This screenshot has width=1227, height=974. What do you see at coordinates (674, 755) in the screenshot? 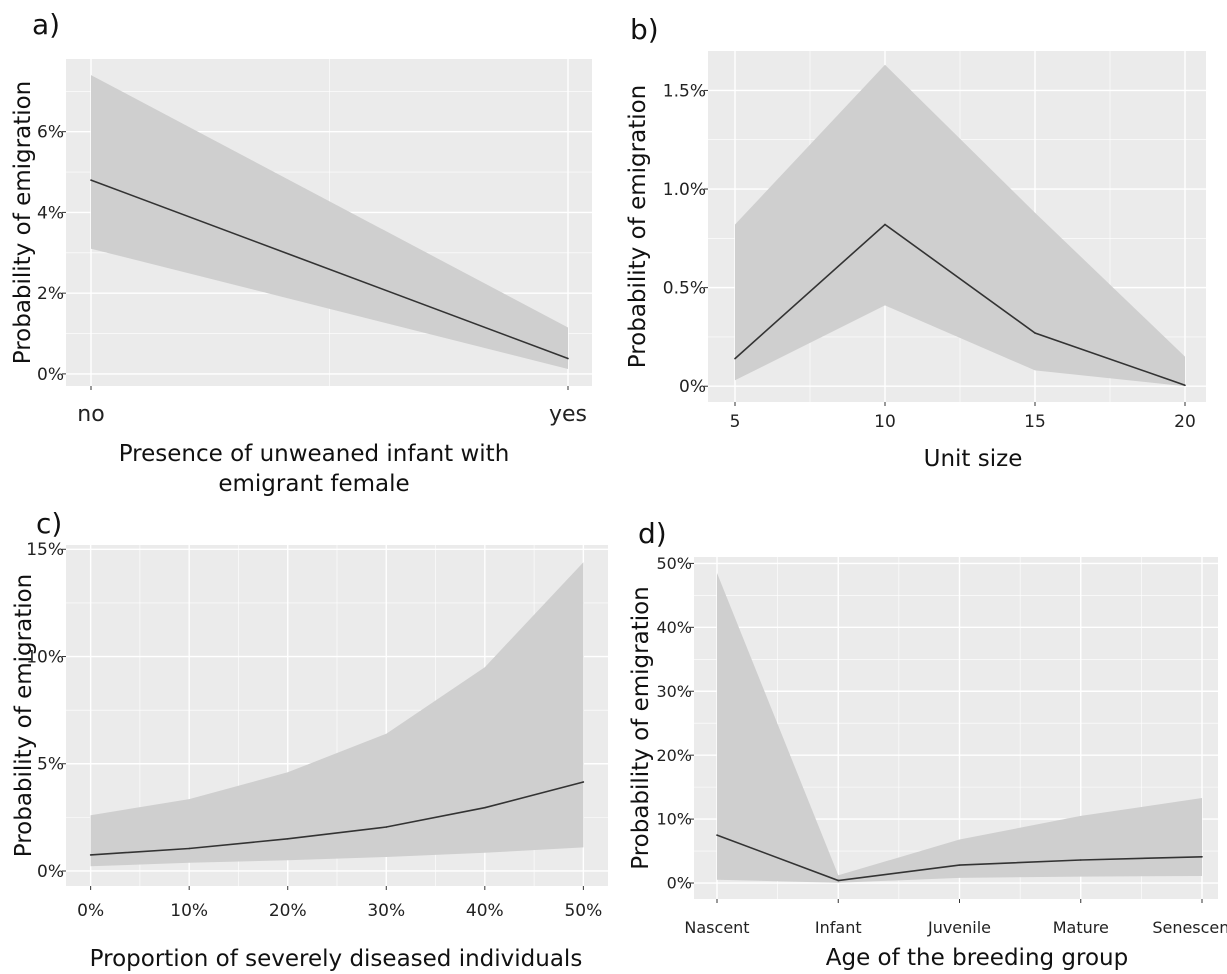
I see `y-tick-label: 20%` at bounding box center [674, 755].